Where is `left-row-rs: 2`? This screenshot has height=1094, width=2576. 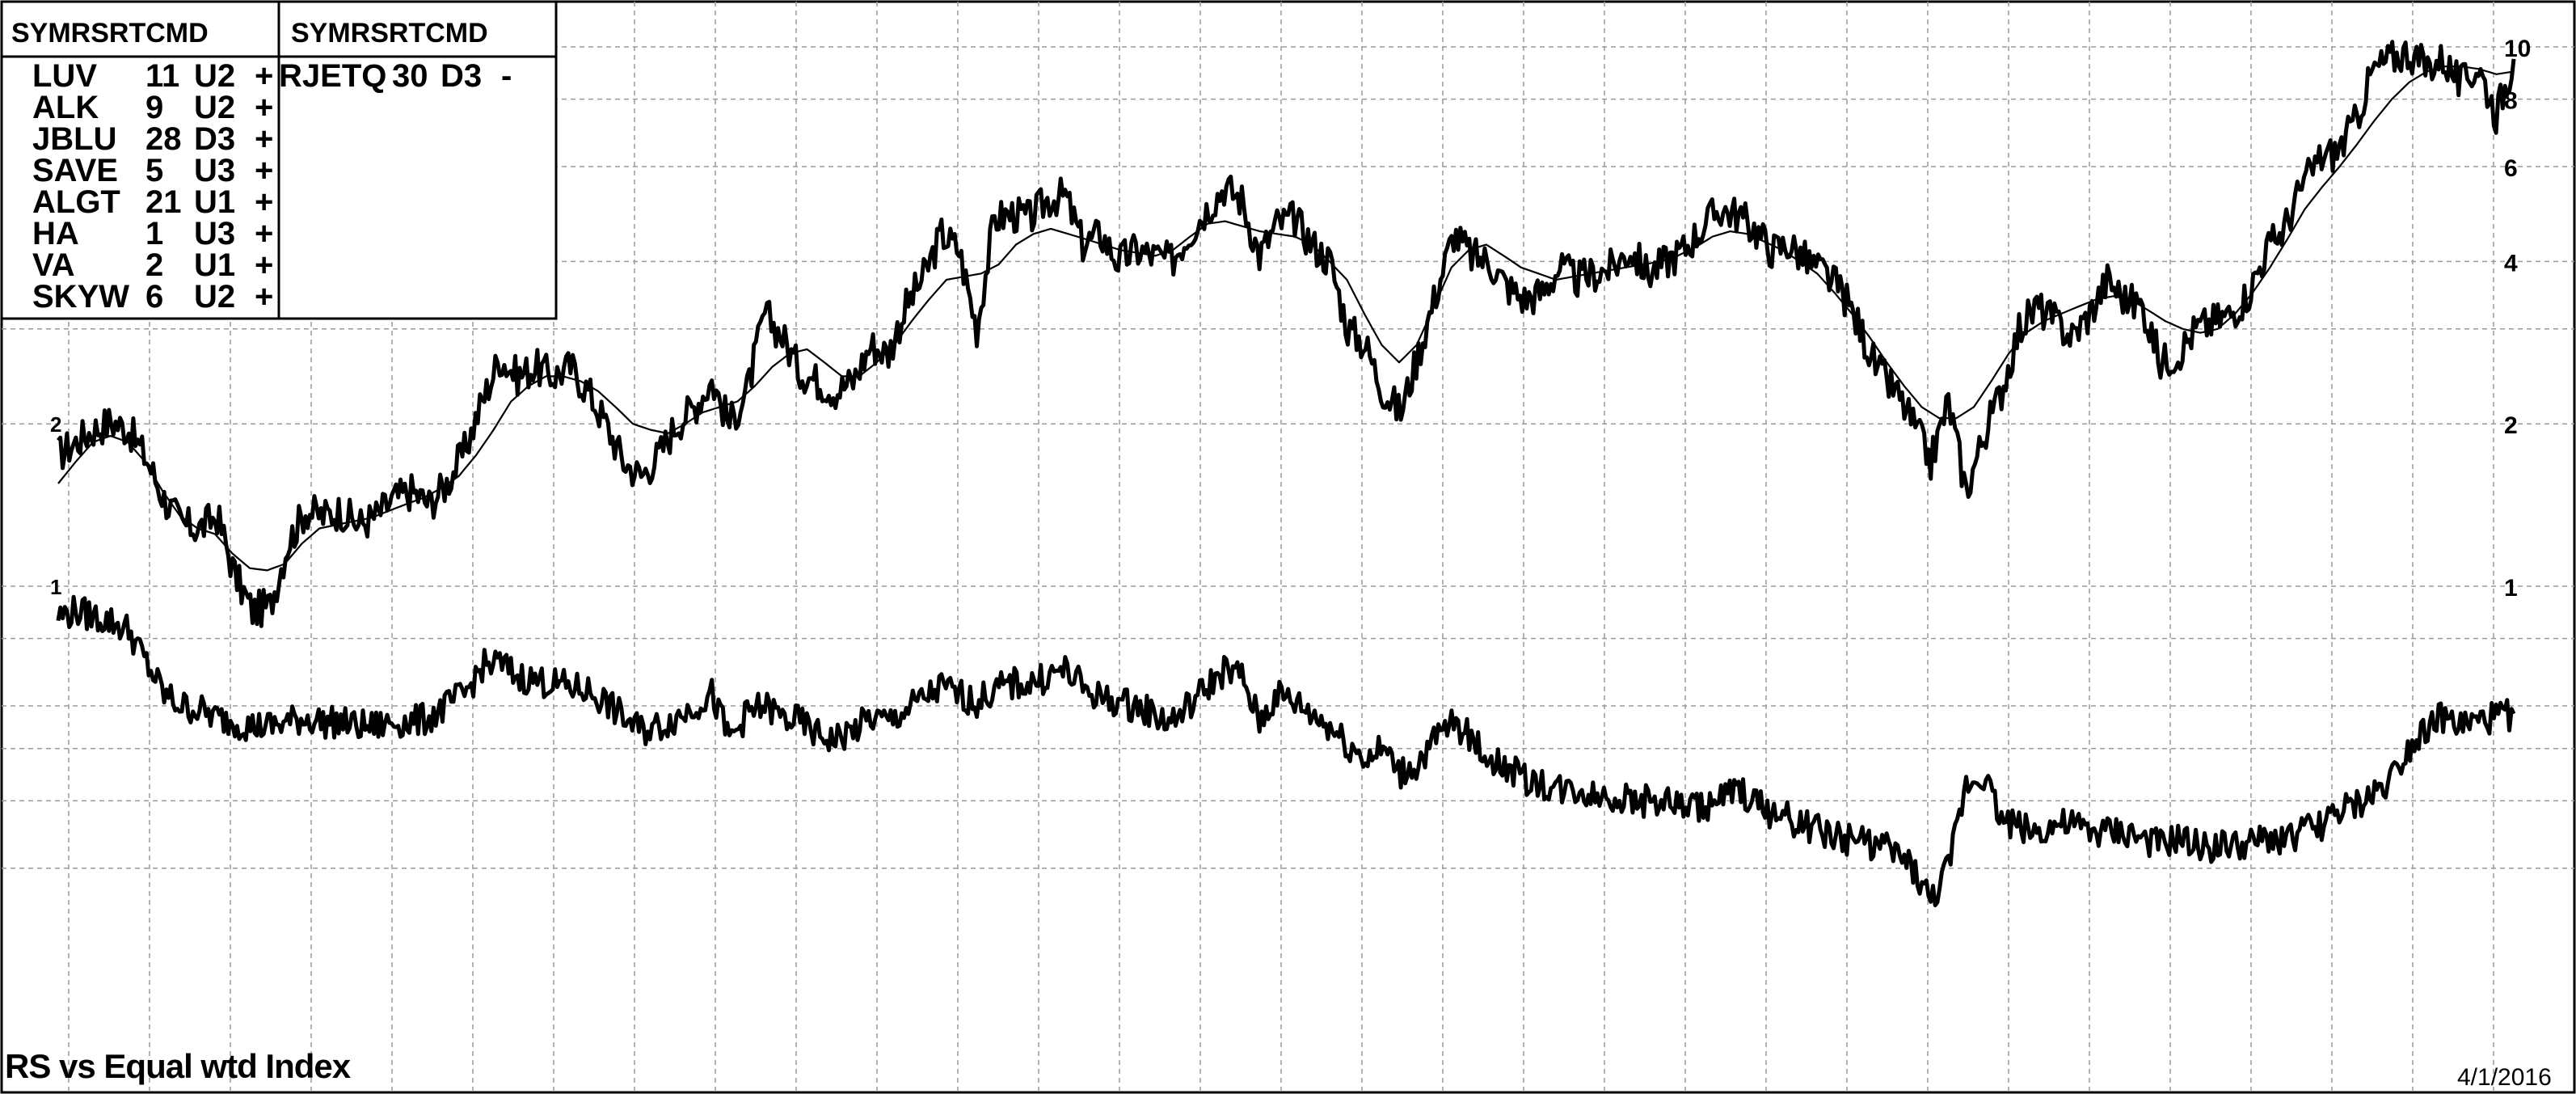 left-row-rs: 2 is located at coordinates (155, 265).